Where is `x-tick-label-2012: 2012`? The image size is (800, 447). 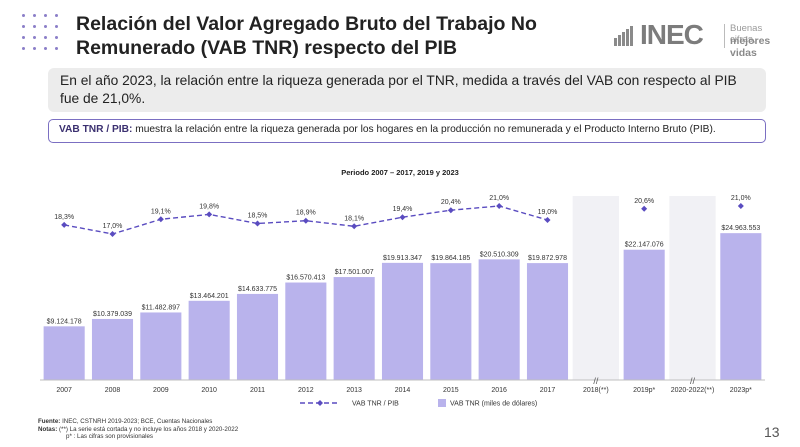 x-tick-label-2012: 2012 is located at coordinates (306, 390).